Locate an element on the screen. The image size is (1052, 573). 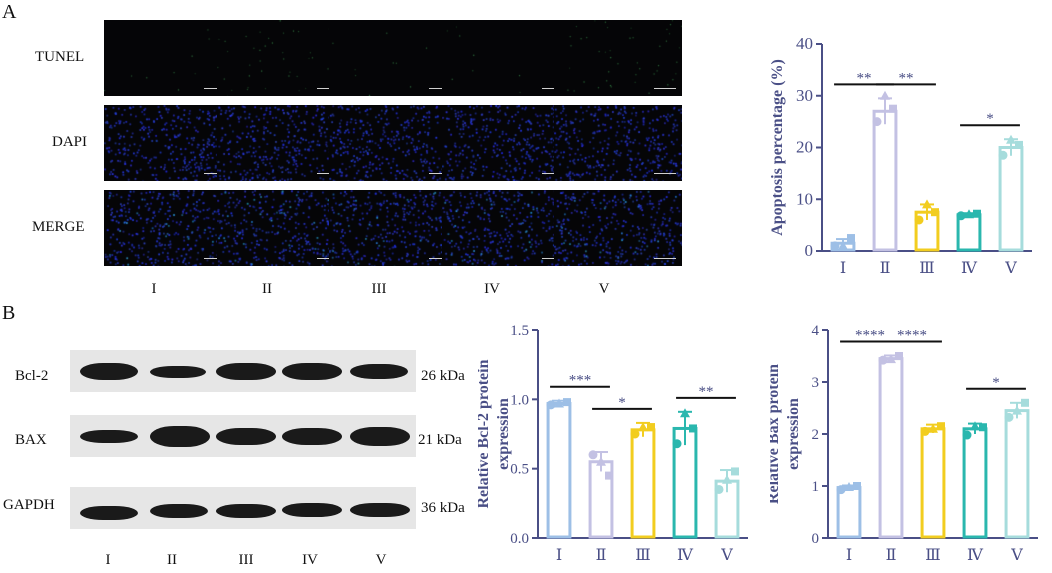
col-label-5: V is located at coordinates (604, 289).